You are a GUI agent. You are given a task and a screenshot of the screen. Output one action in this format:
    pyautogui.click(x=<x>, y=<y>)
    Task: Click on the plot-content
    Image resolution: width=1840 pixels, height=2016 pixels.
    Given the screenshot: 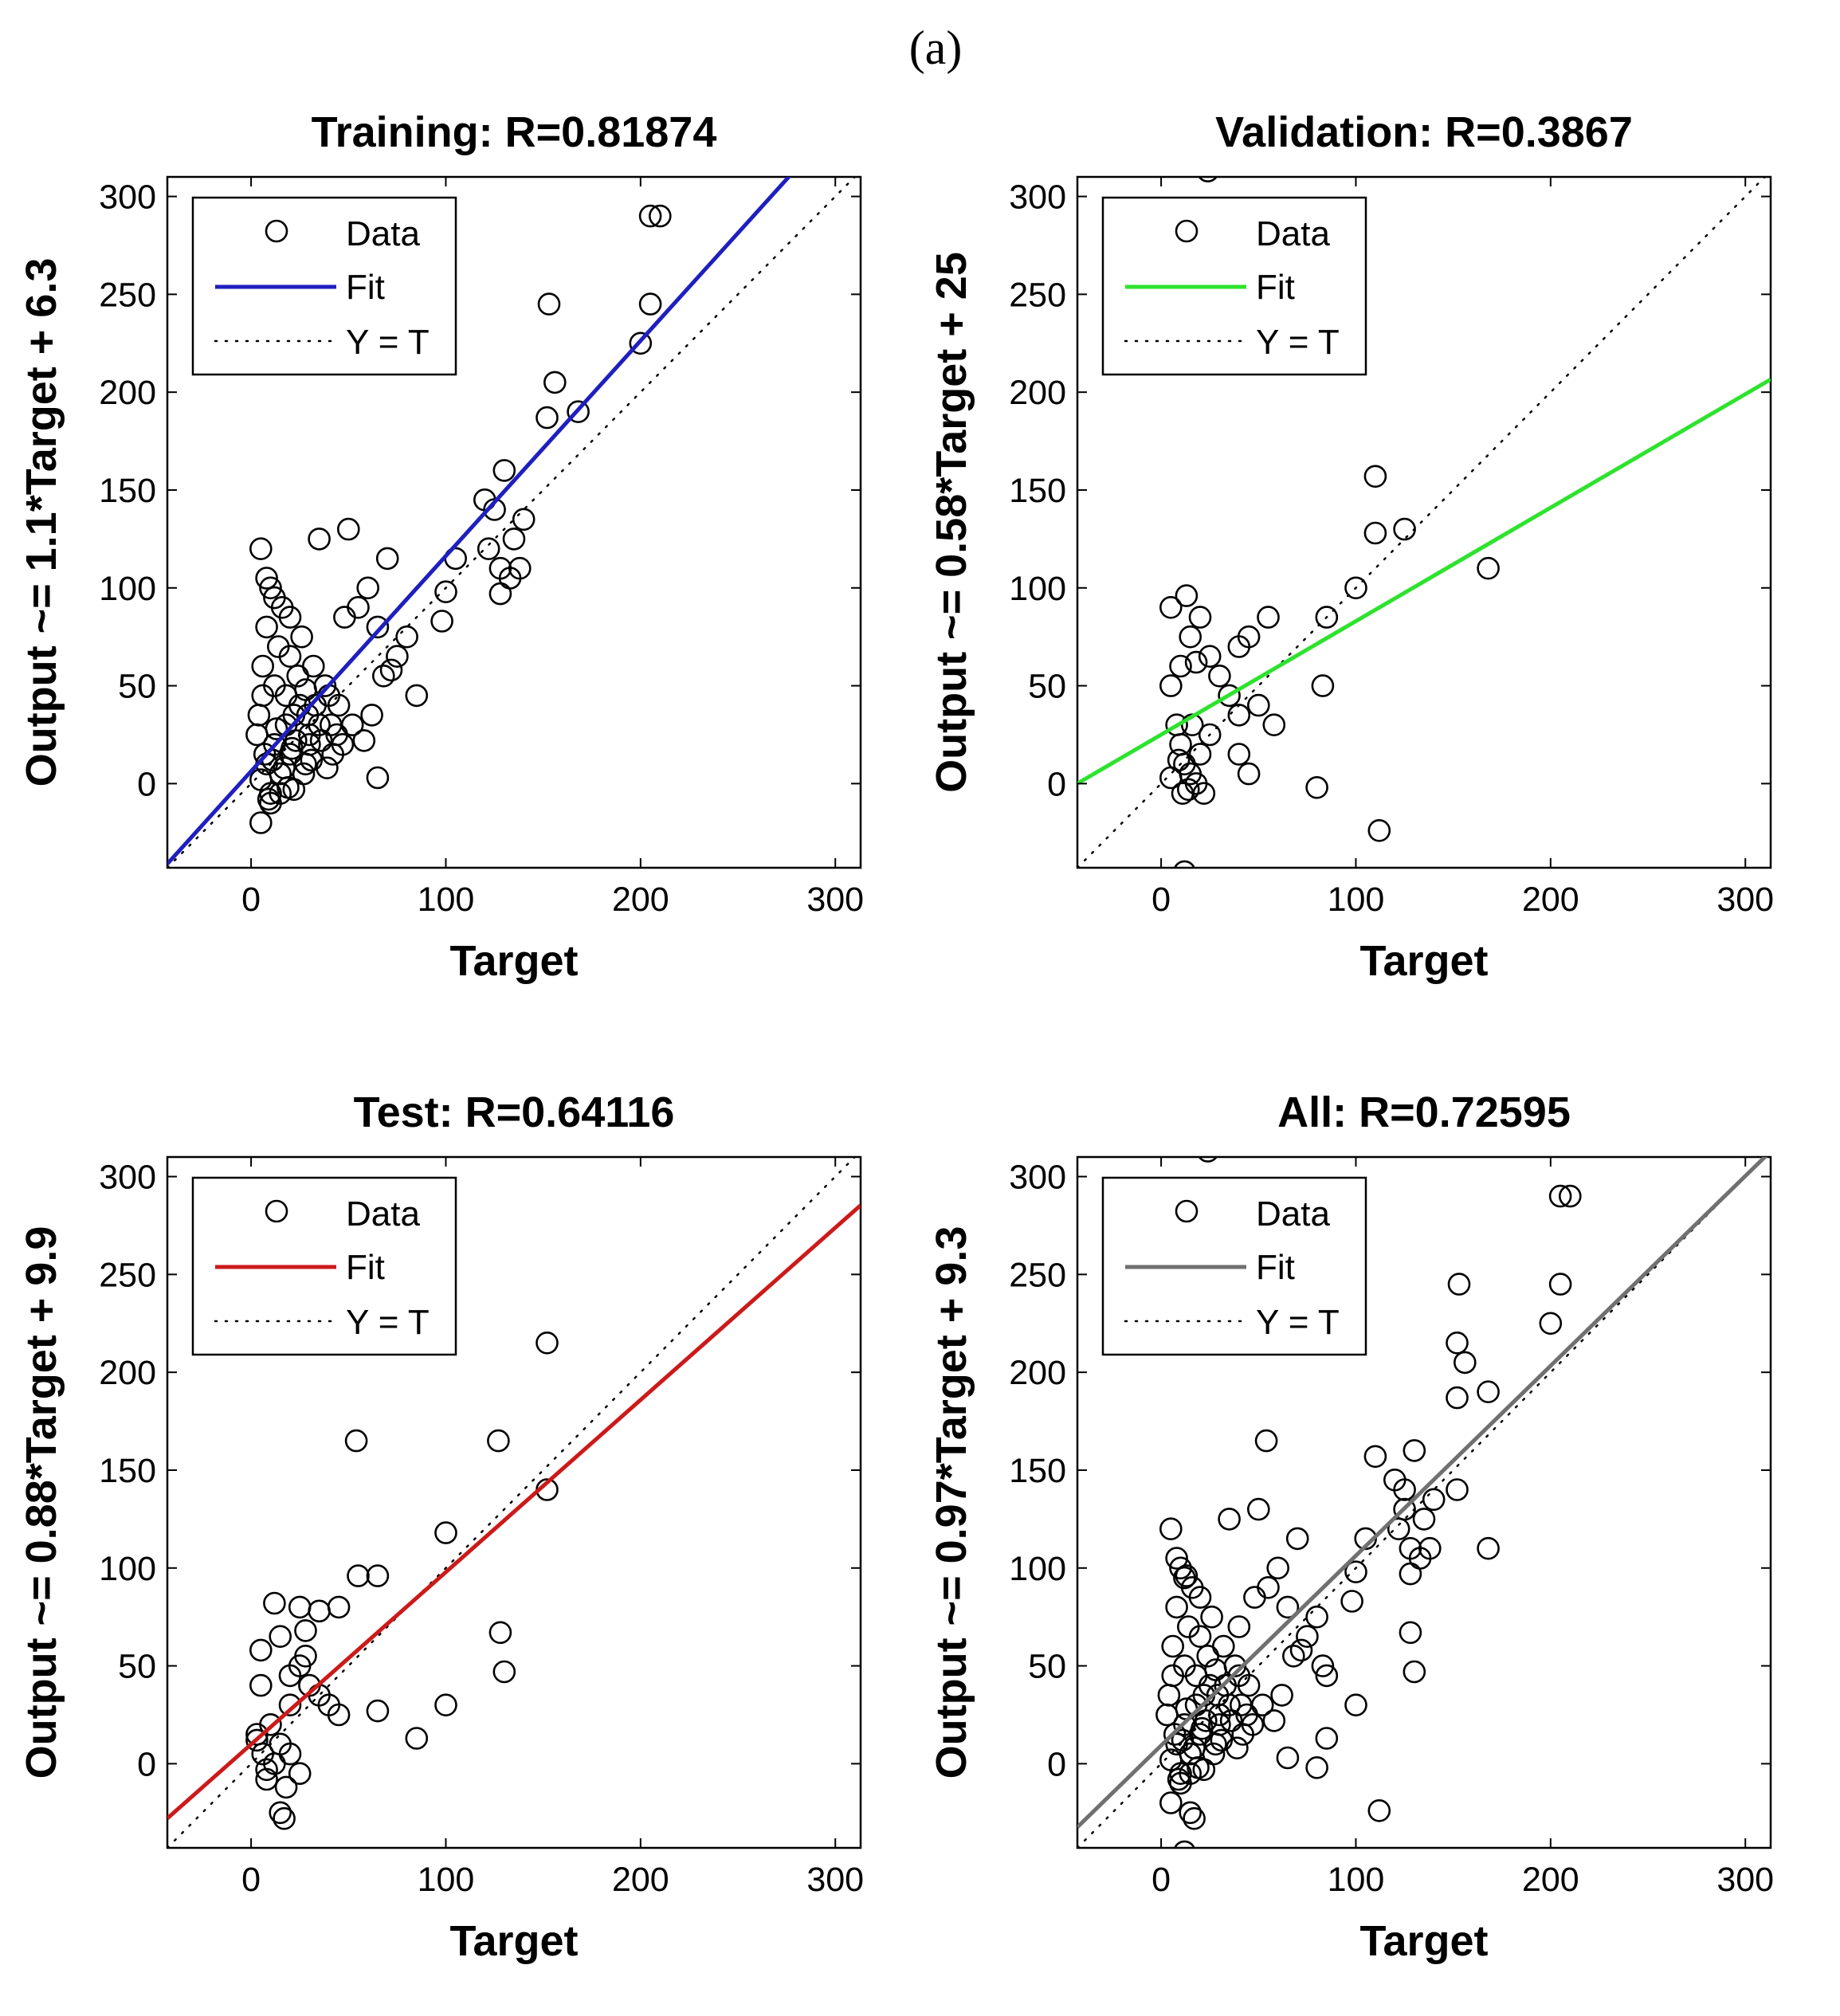 What is the action you would take?
    pyautogui.click(x=514, y=1502)
    